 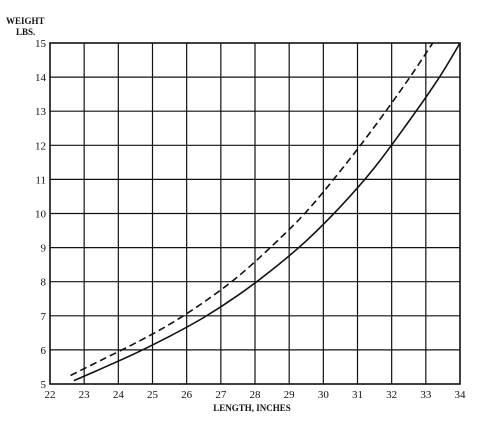 What do you see at coordinates (50, 395) in the screenshot?
I see `x-tick-label: 22` at bounding box center [50, 395].